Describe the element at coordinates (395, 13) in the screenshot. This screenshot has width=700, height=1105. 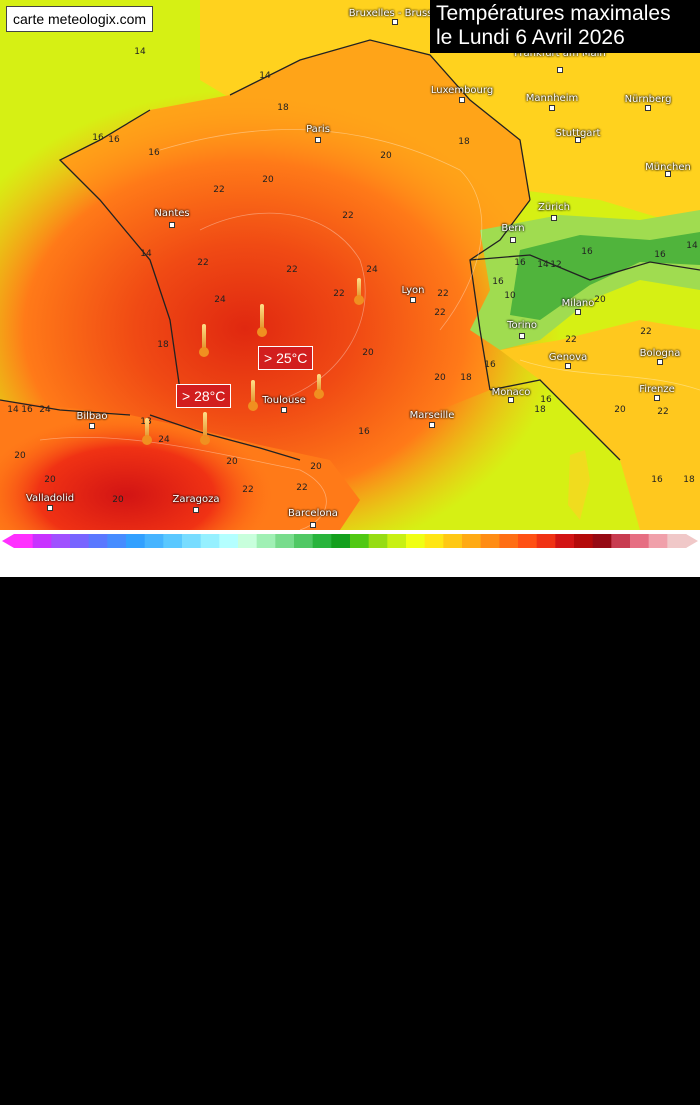
I see `city-label-bruxelles: Bruxelles - Brussel` at that location.